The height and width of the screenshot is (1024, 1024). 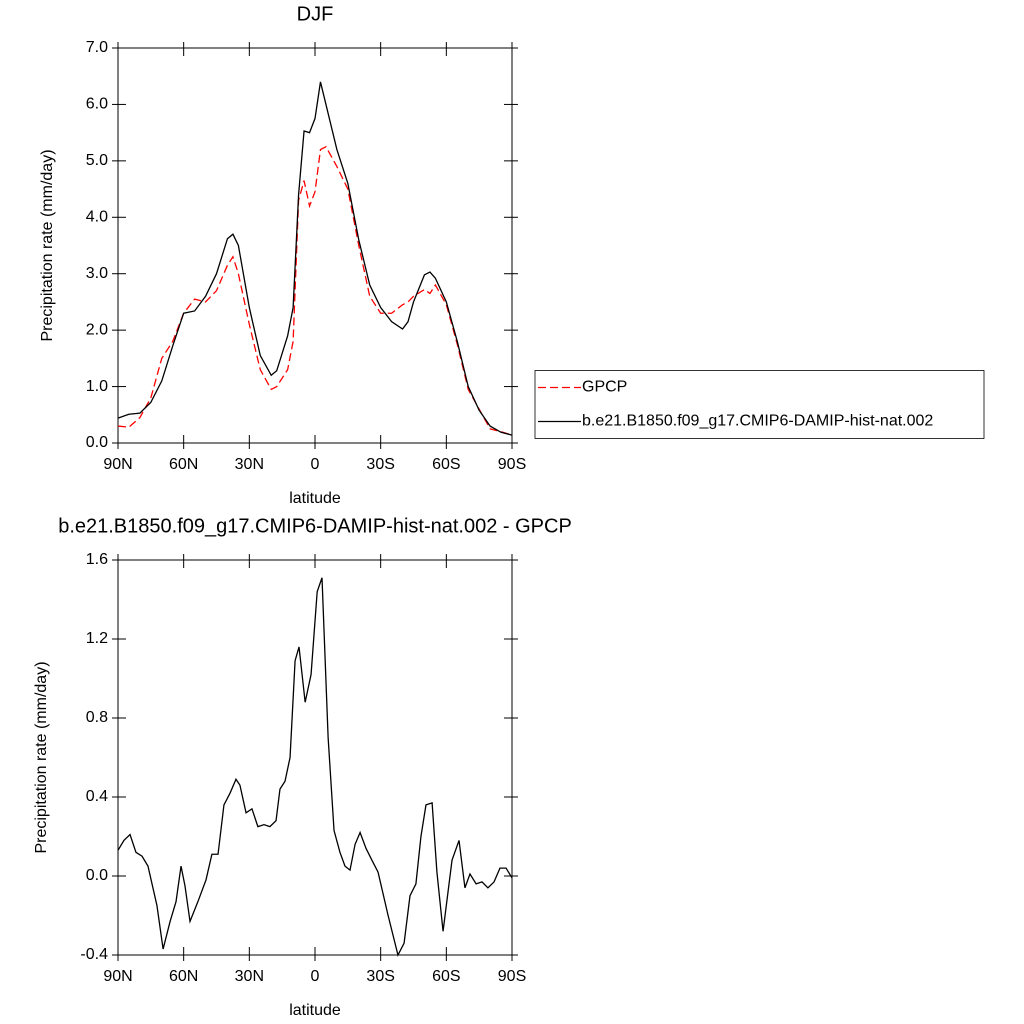 What do you see at coordinates (97, 160) in the screenshot?
I see `y-tick-label: 5.0` at bounding box center [97, 160].